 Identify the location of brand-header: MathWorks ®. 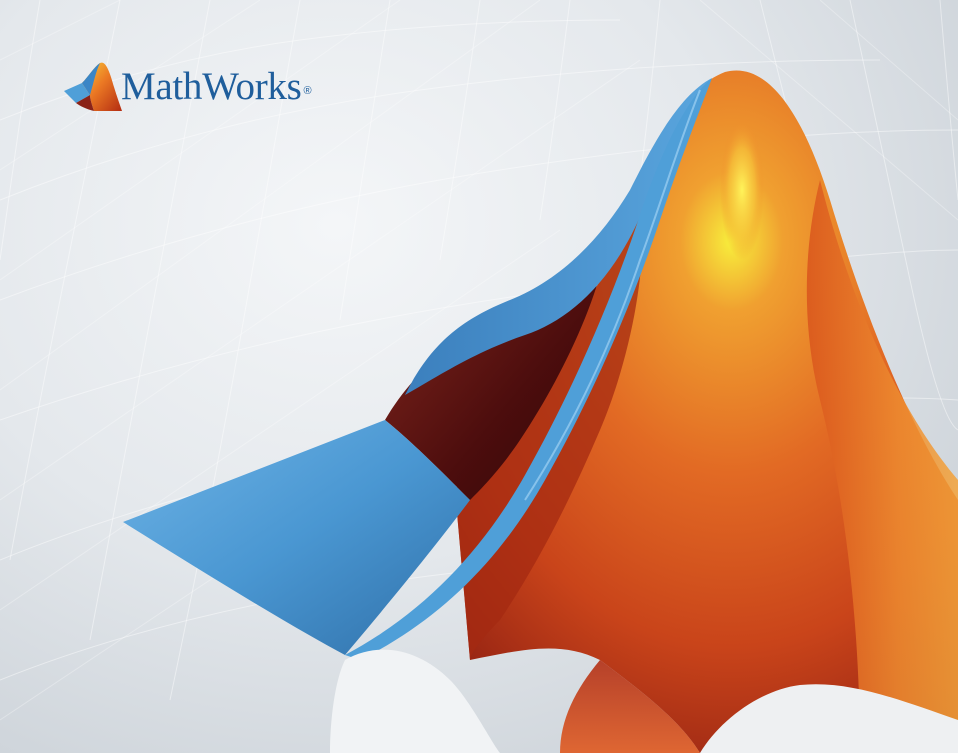
(186, 86).